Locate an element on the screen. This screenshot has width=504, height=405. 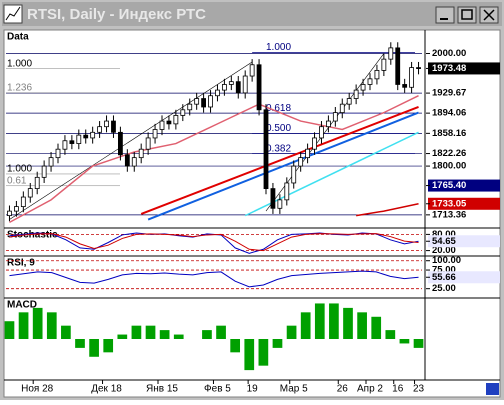
date-label: 16 is located at coordinates (398, 389).